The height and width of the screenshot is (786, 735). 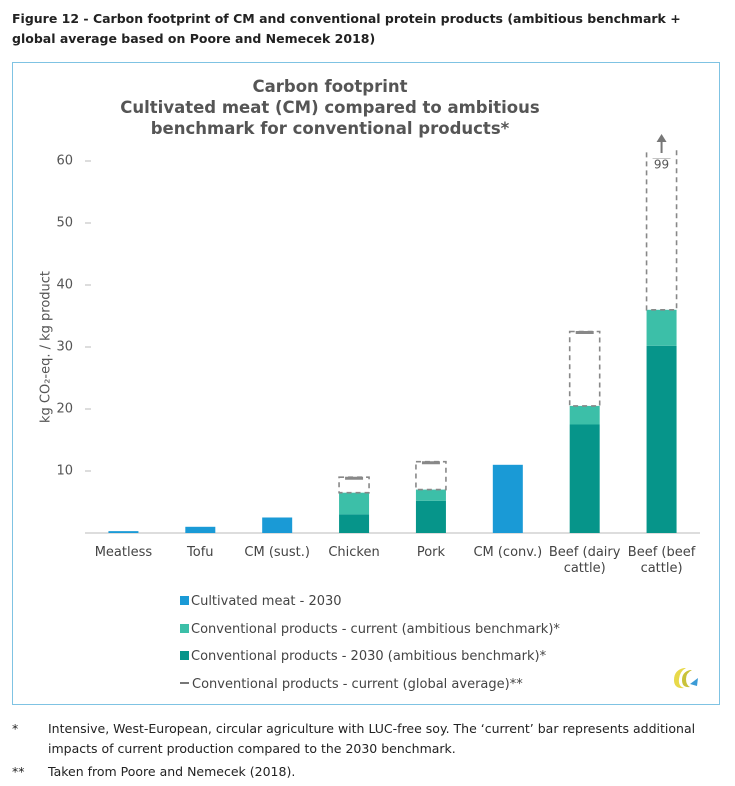 I want to click on x-tick-label: Meatless, so click(x=123, y=552).